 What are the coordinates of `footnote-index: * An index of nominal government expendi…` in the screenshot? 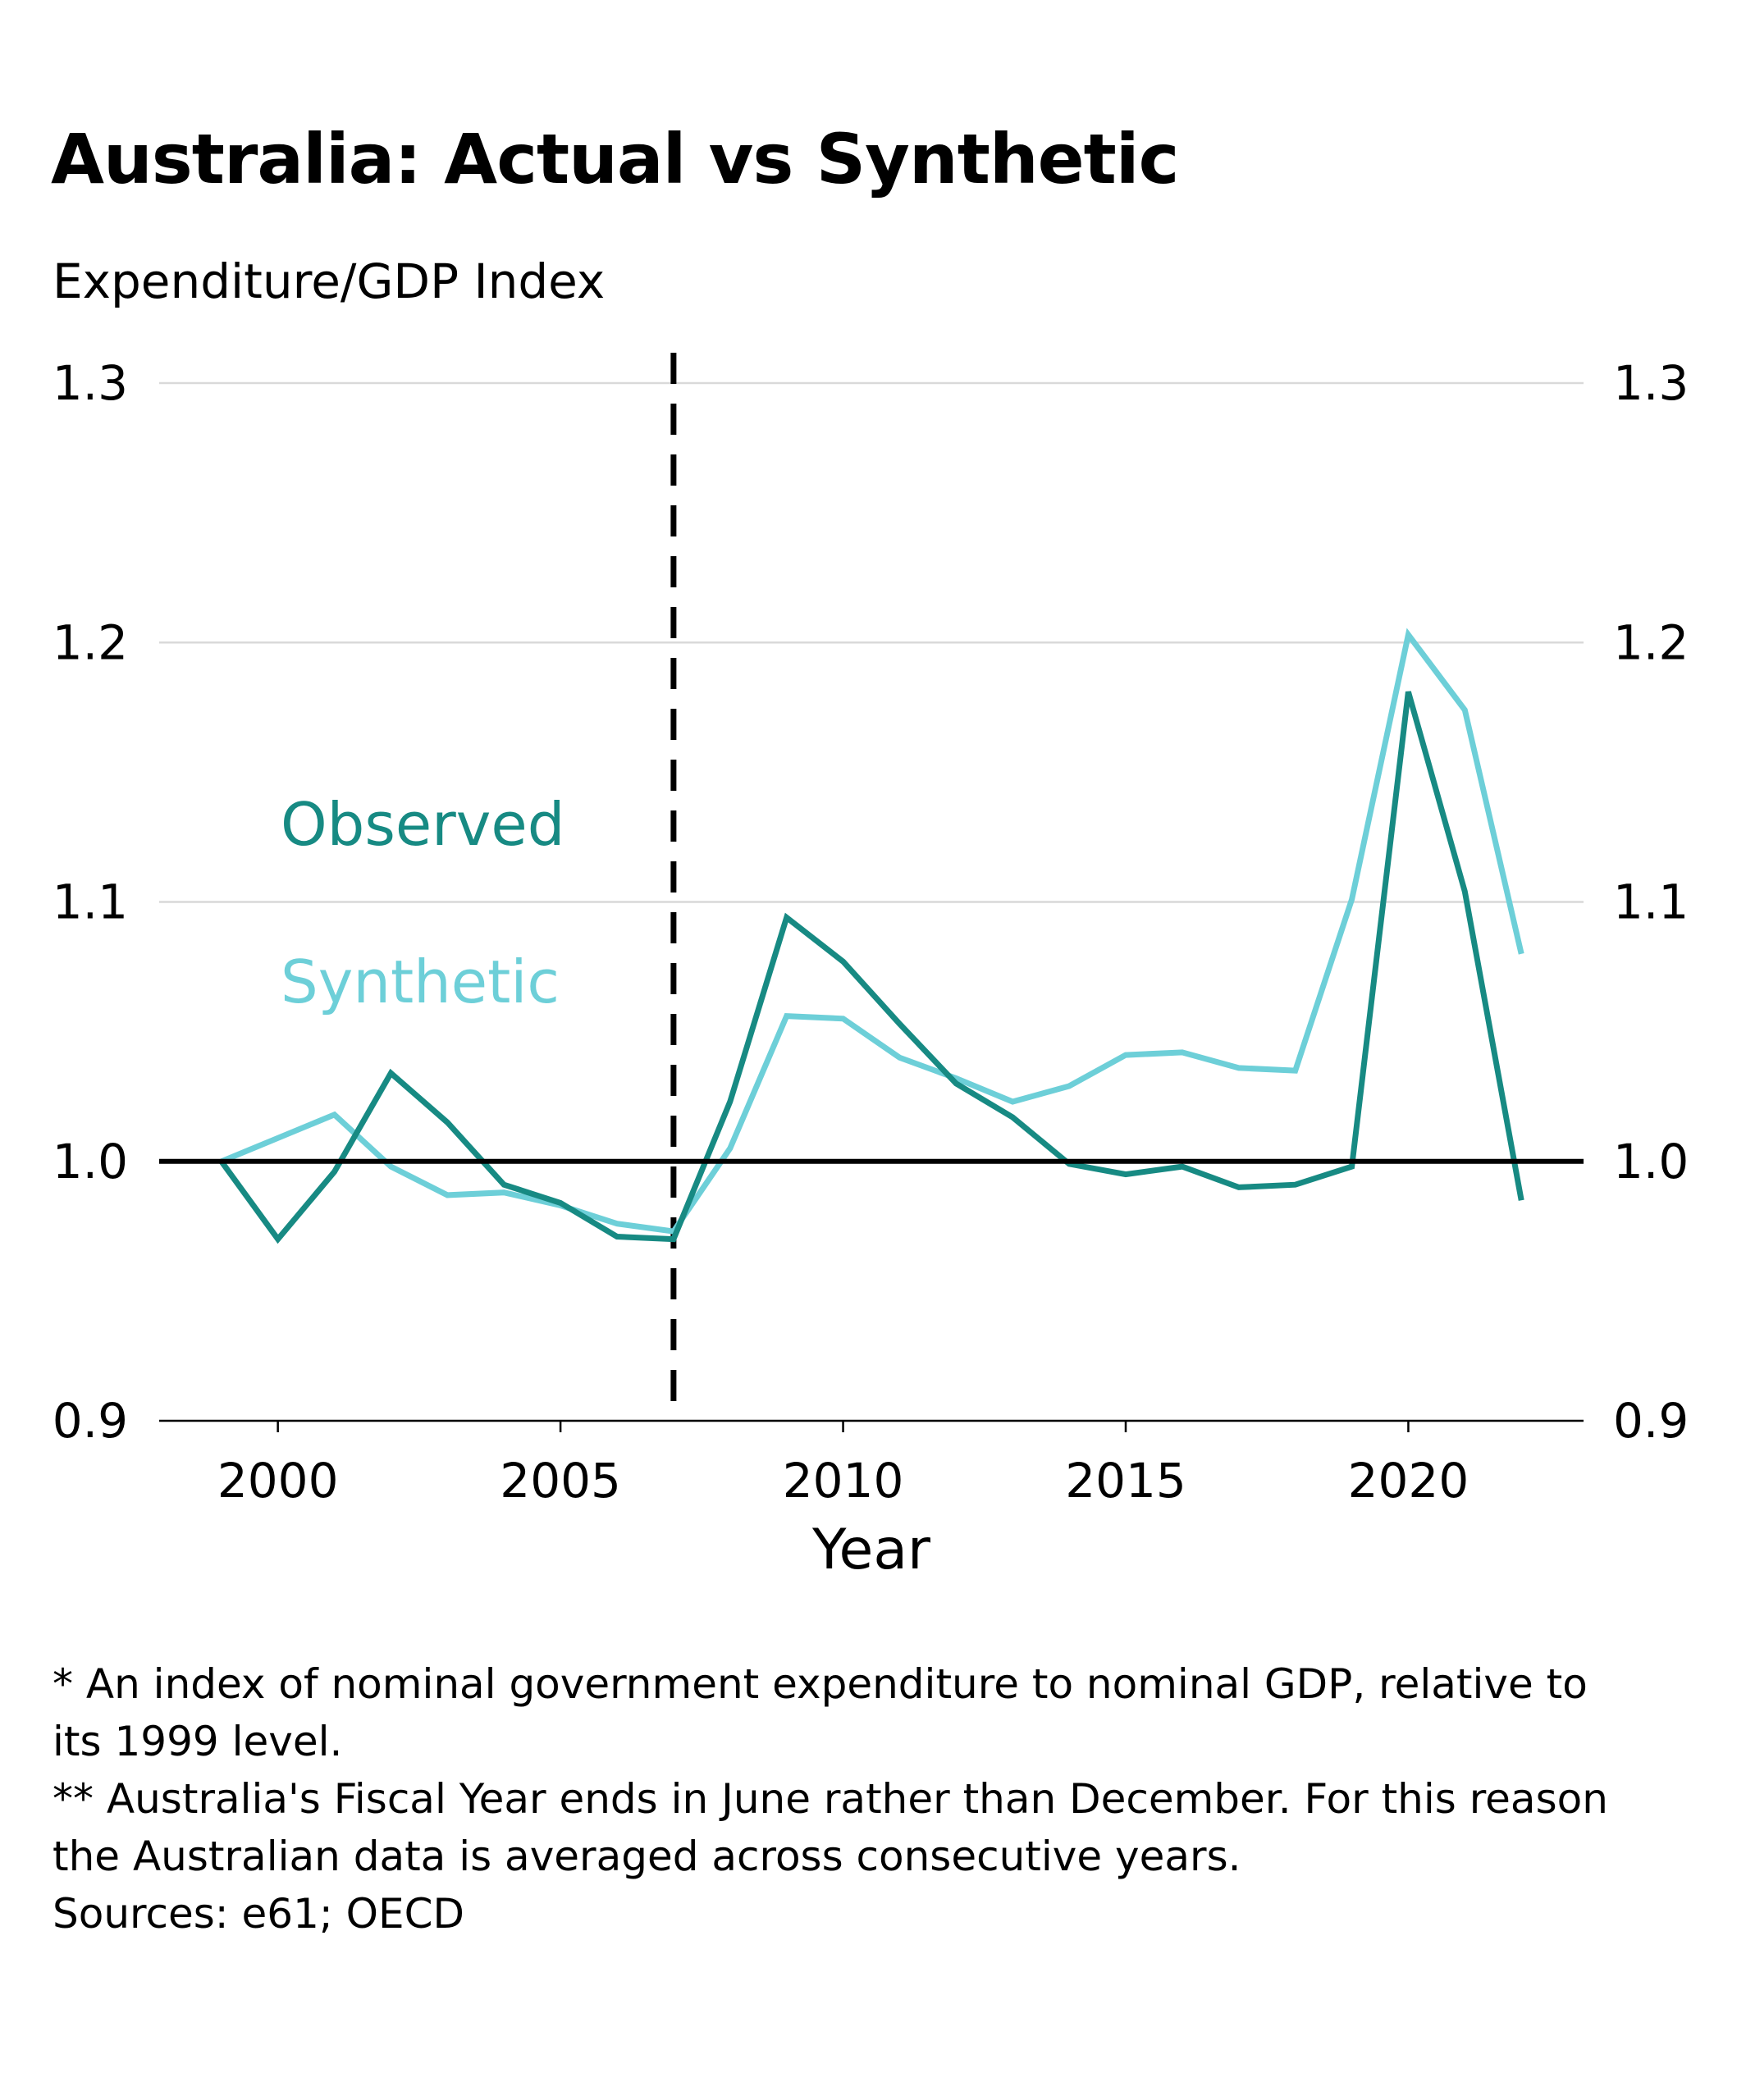 It's located at (820, 1712).